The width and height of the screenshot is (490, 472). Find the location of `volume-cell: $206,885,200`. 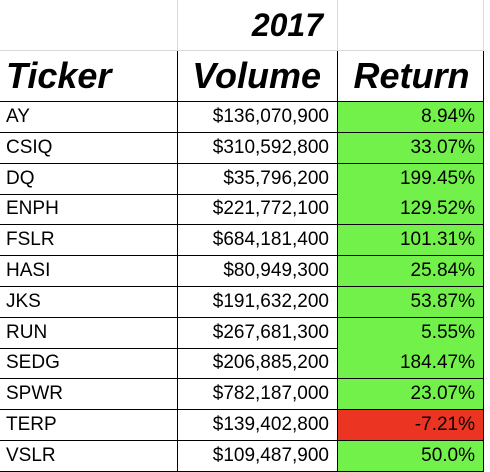

volume-cell: $206,885,200 is located at coordinates (258, 364).